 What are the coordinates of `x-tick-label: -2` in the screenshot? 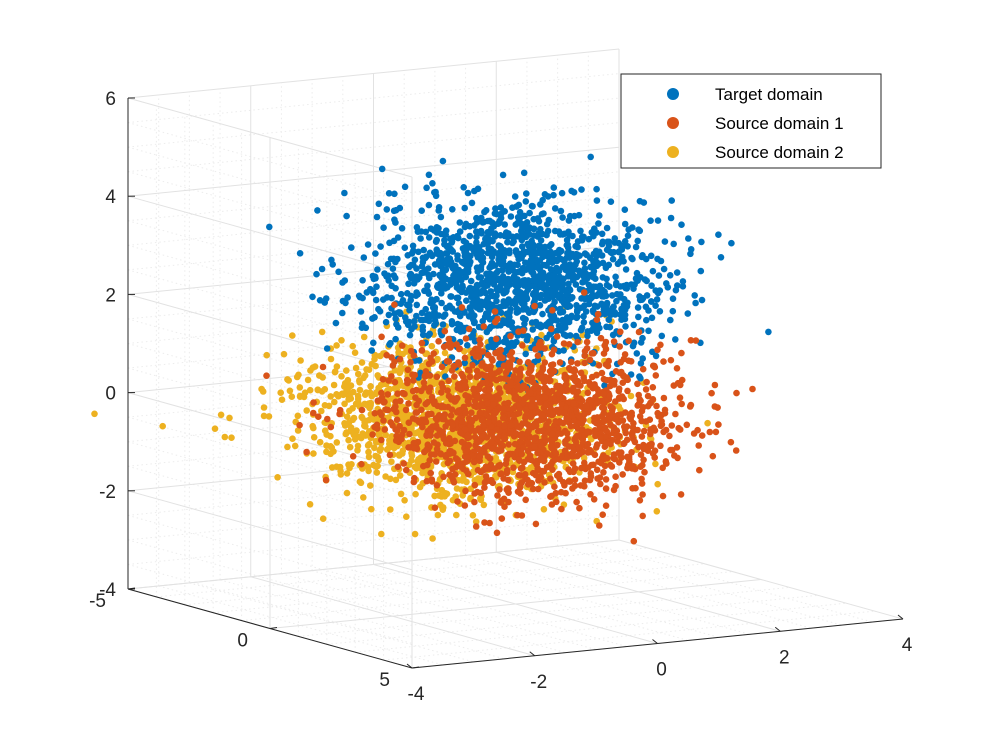 It's located at (538, 682).